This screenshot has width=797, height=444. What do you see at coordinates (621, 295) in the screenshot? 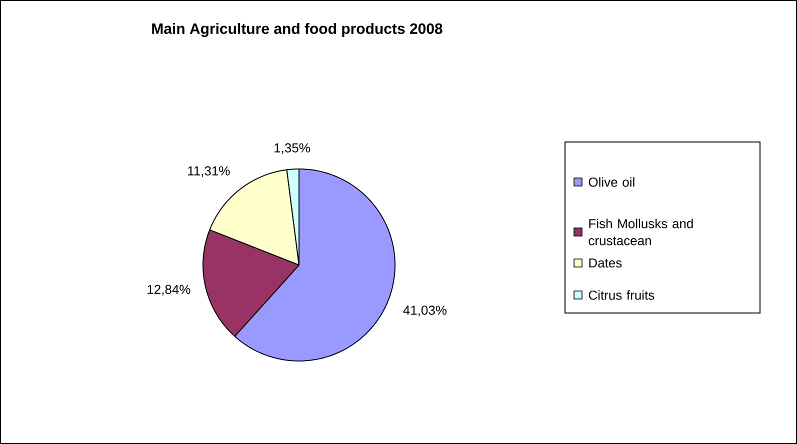
I see `legend-label: Citrus fruits` at bounding box center [621, 295].